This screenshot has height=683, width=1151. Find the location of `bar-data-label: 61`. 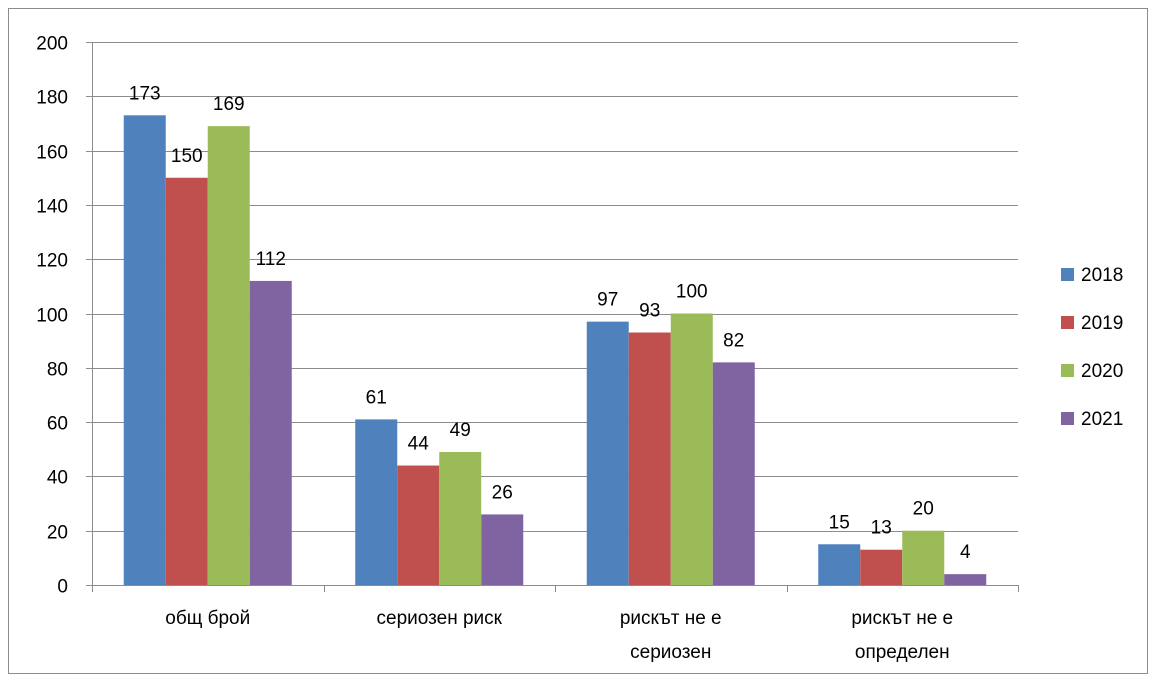

bar-data-label: 61 is located at coordinates (376, 397).